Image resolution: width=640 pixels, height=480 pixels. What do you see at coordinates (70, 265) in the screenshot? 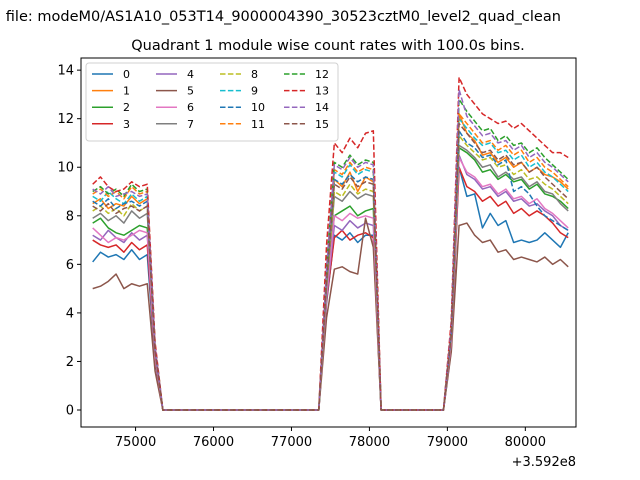
I see `y-tick-label: 6` at bounding box center [70, 265].